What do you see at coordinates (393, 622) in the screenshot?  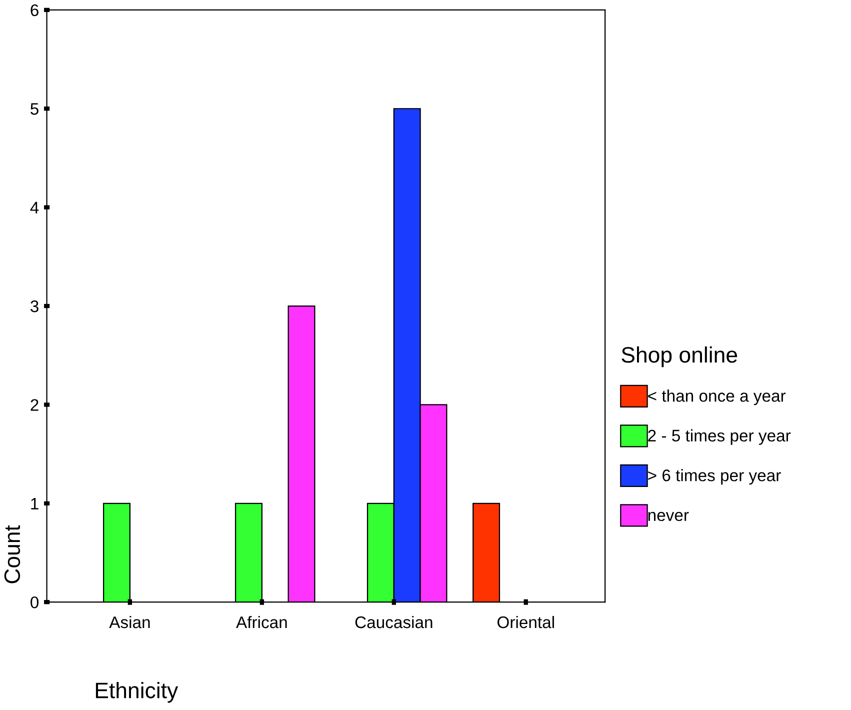 I see `x-tick-label: Caucasian` at bounding box center [393, 622].